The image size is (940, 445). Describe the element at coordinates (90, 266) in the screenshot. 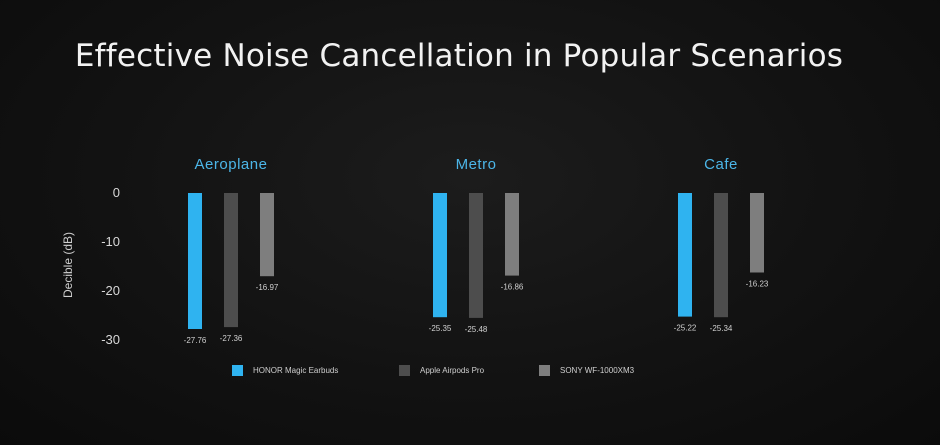

I see `y-axis: 0 -10 -20 -30 Decible (dB)` at that location.